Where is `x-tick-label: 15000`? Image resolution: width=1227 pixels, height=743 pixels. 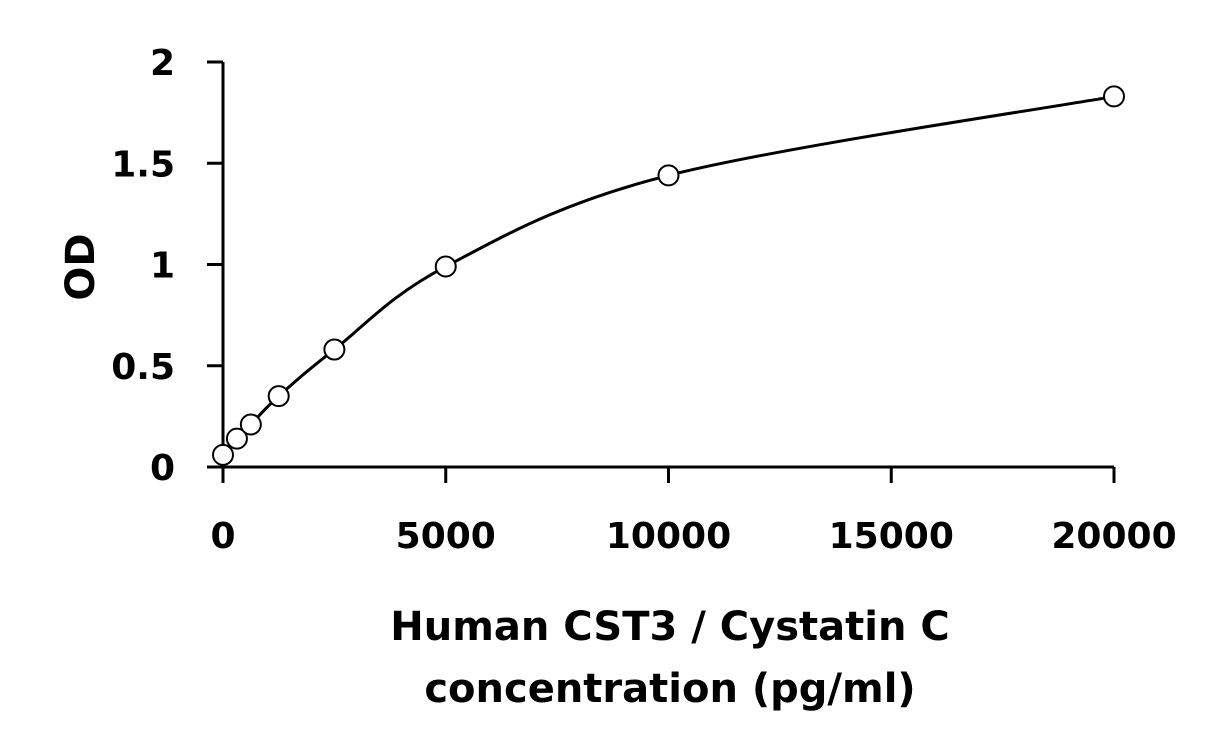
x-tick-label: 15000 is located at coordinates (891, 536).